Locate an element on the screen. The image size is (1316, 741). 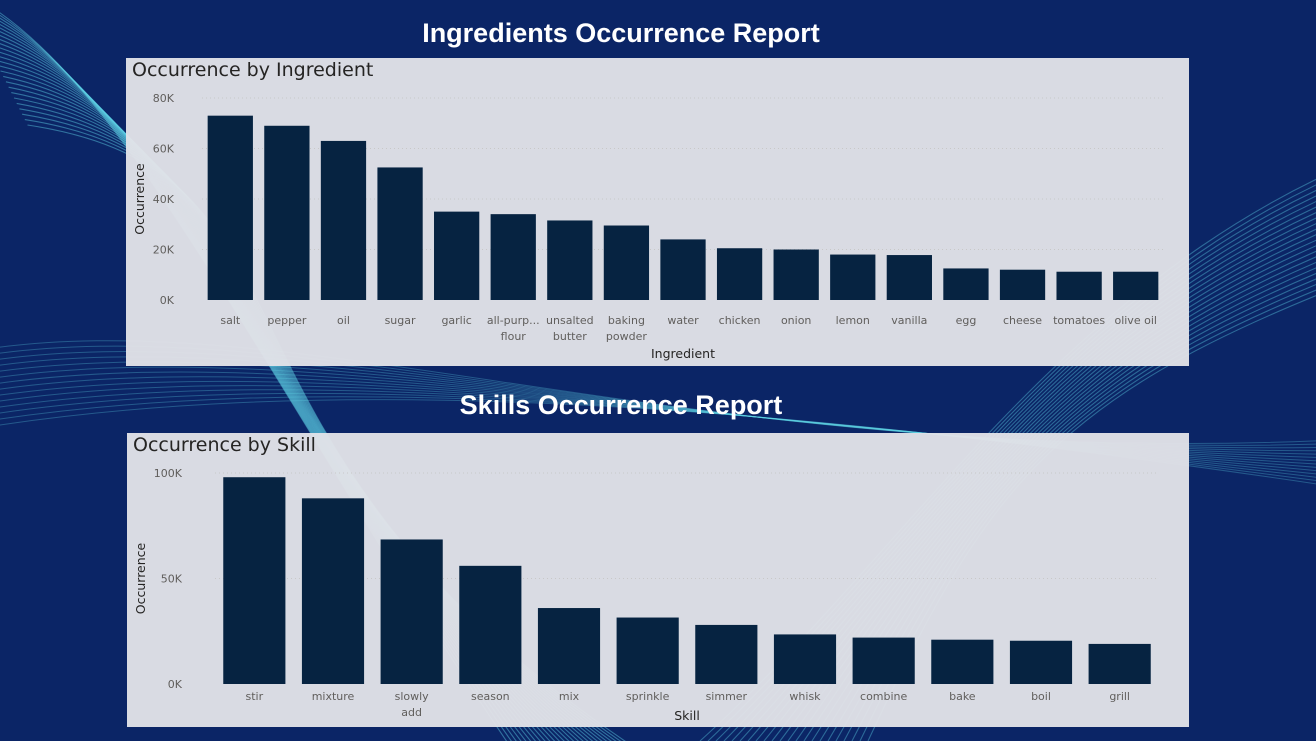
x-tick-label: bake is located at coordinates (962, 696).